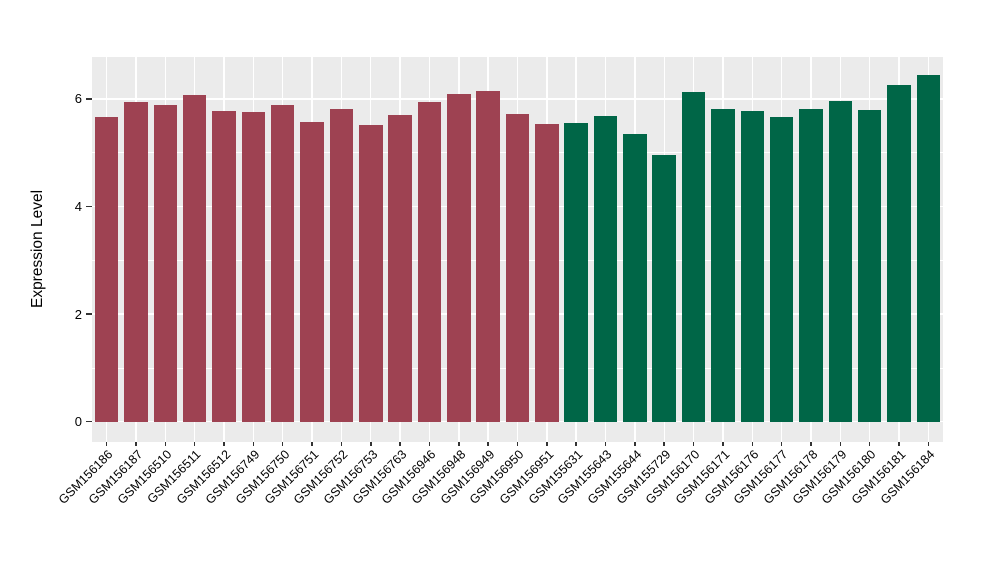  Describe the element at coordinates (78, 422) in the screenshot. I see `y-tick-label: 0` at that location.